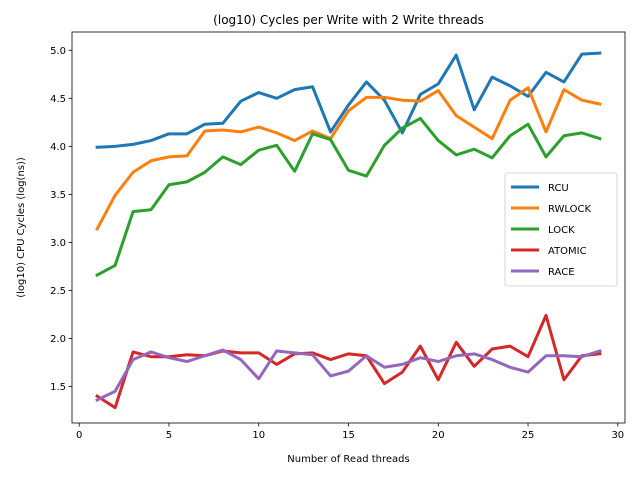 The height and width of the screenshot is (480, 640). I want to click on legend-label-rwlock: RWLOCK, so click(569, 209).